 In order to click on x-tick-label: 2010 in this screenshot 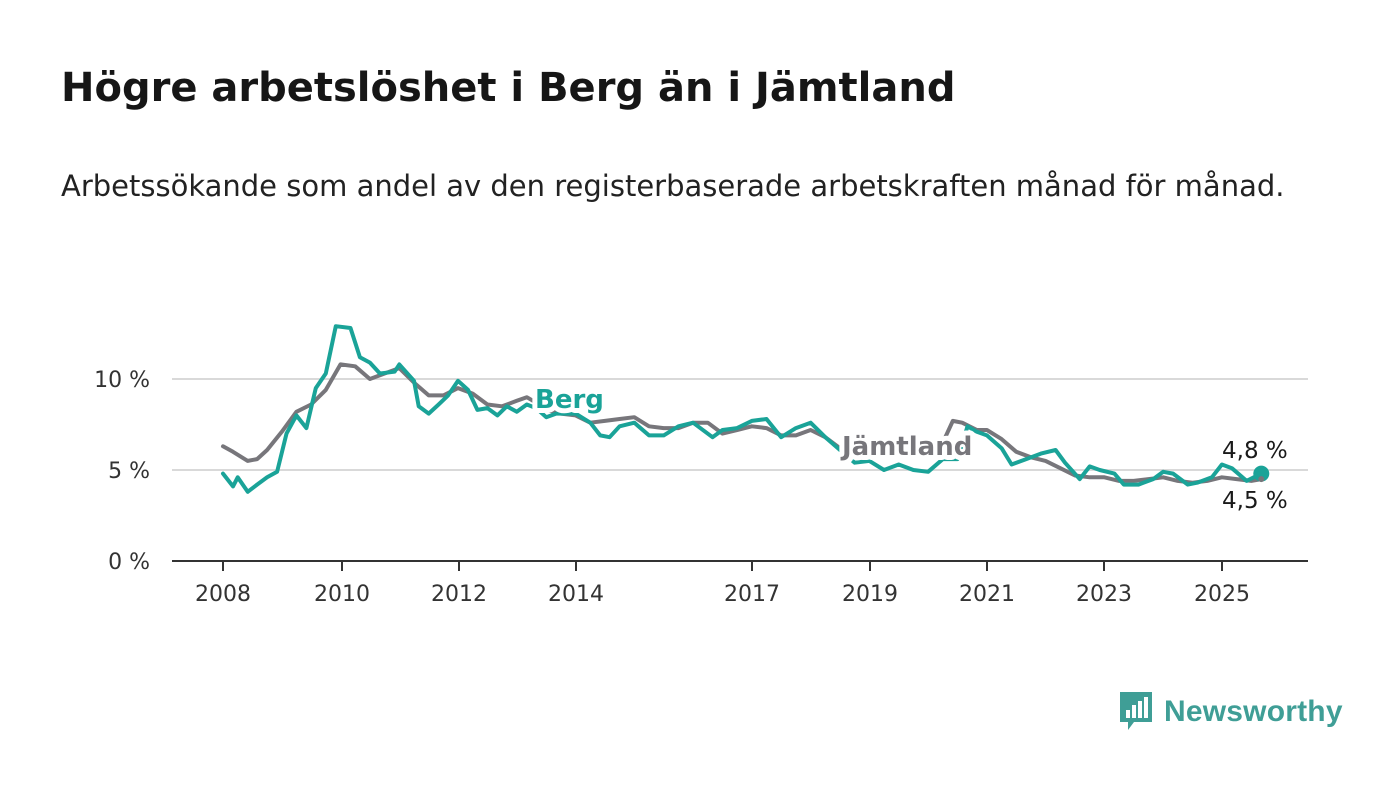, I will do `click(342, 594)`.